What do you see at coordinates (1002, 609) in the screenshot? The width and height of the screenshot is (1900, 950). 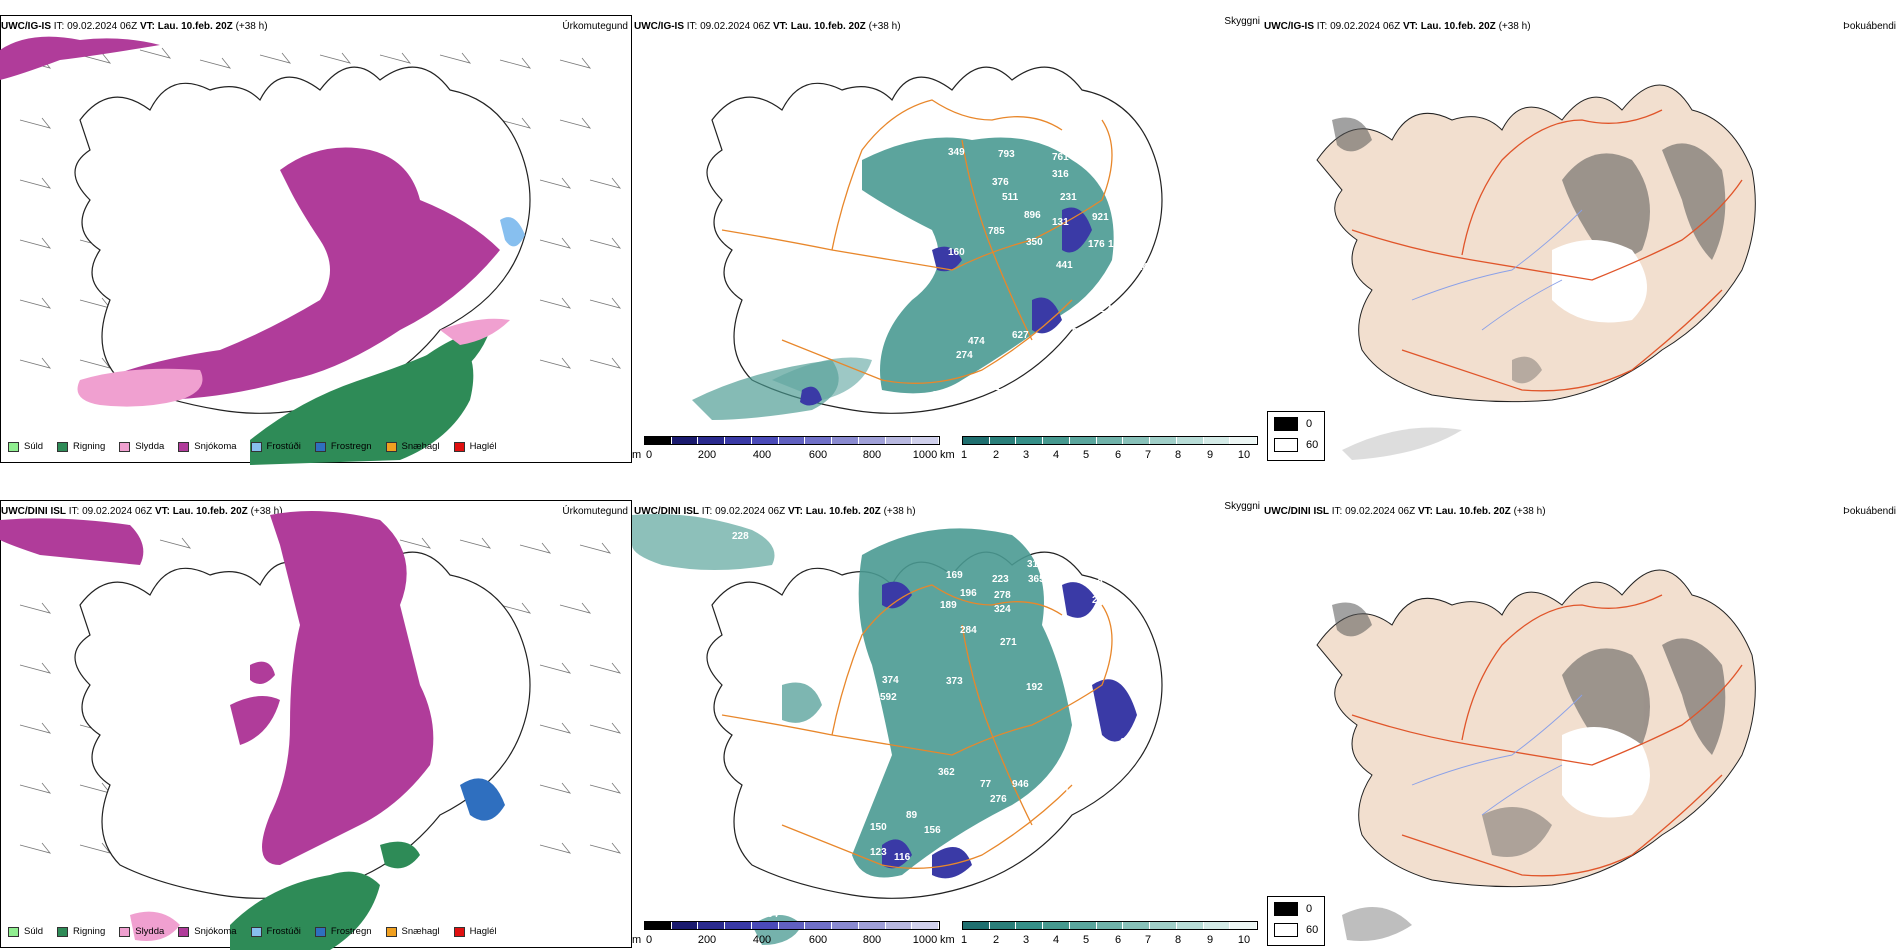 I see `svg-text: 324` at bounding box center [1002, 609].